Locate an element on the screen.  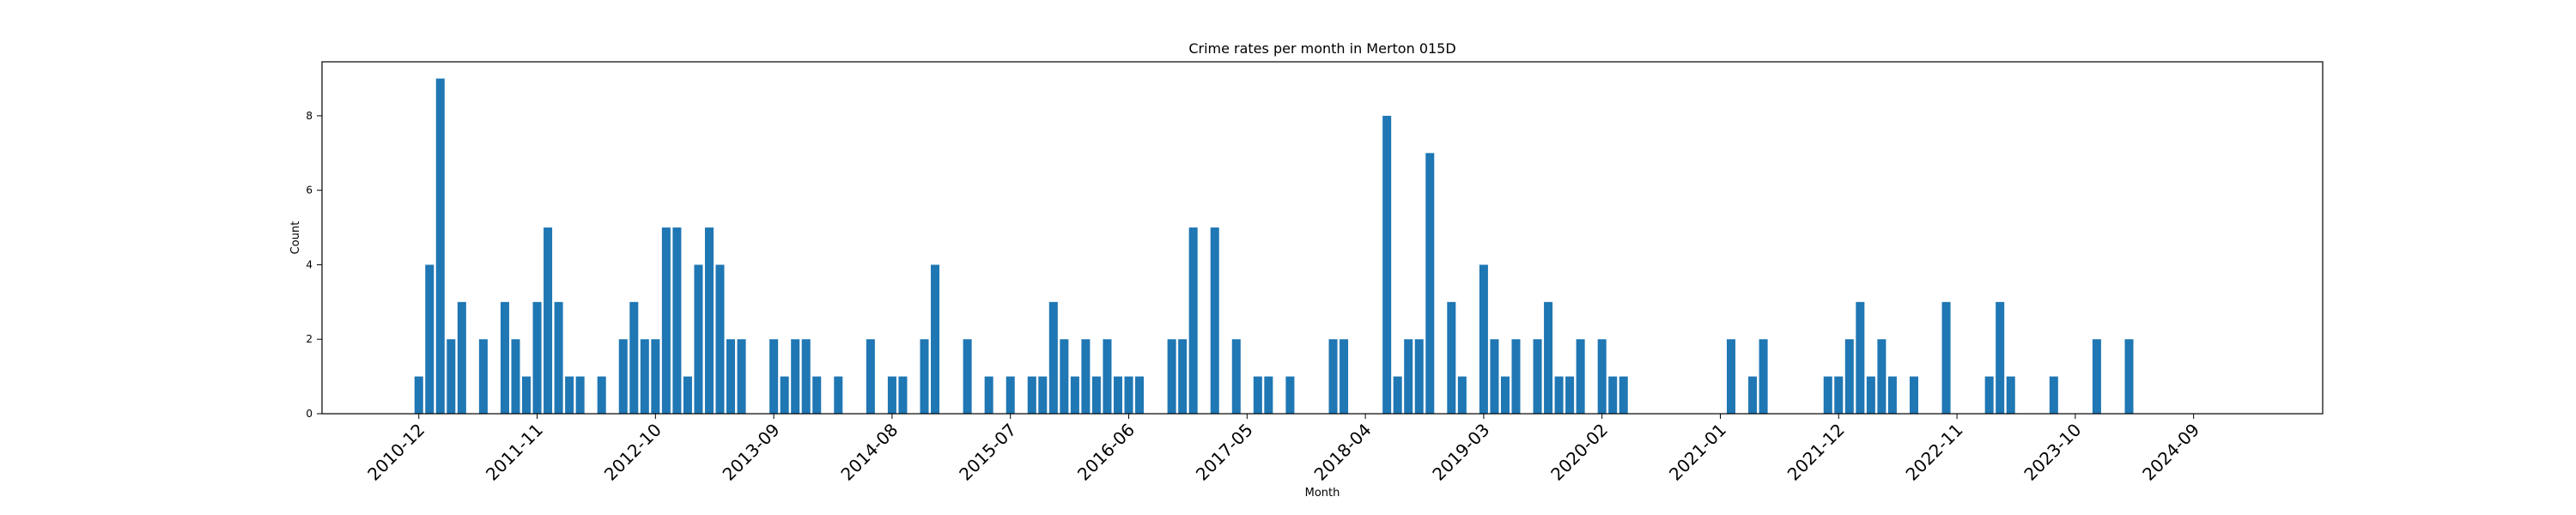
x-axis-label: Month is located at coordinates (1323, 493).